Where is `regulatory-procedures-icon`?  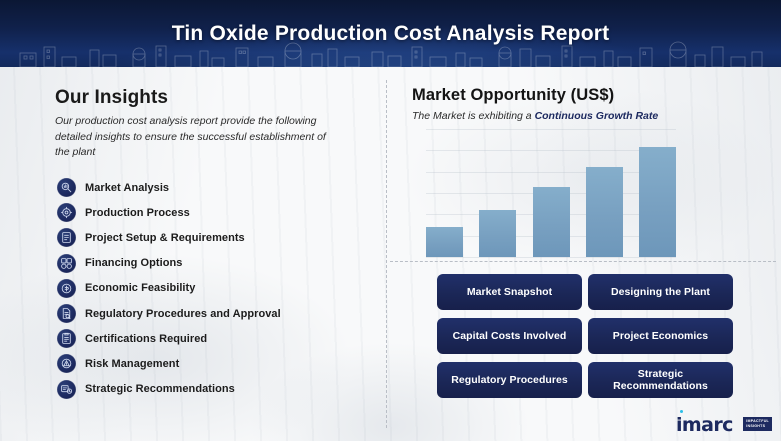
regulatory-procedures-icon is located at coordinates (66, 314).